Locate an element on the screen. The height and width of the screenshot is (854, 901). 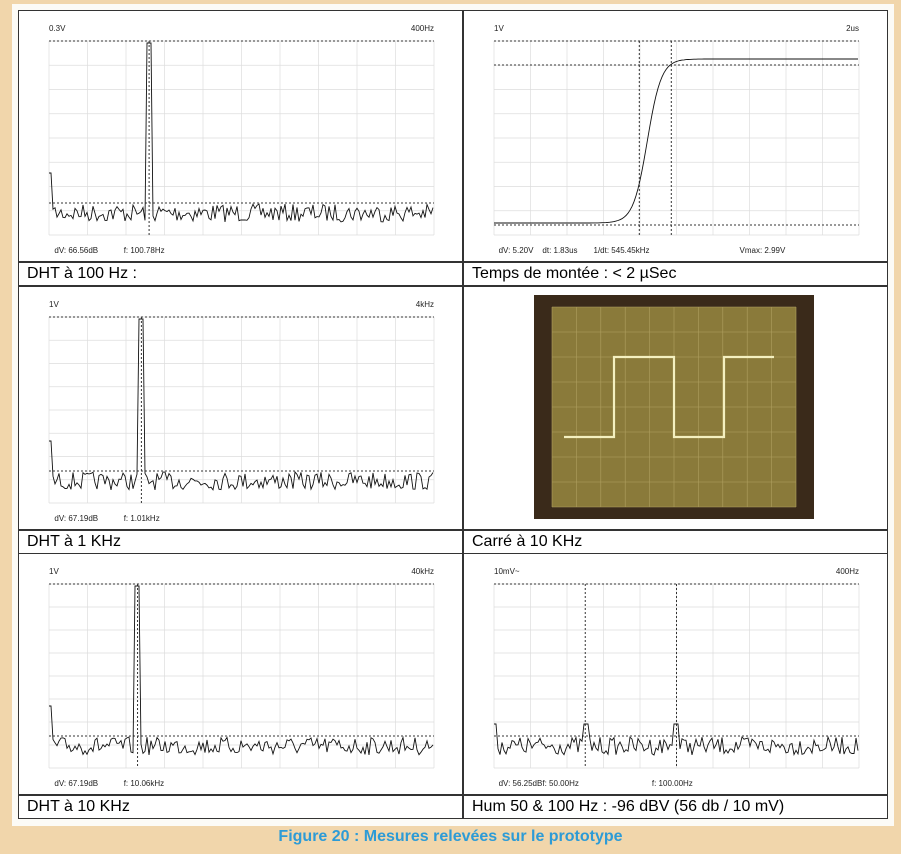
scope-display: 1V 40kHz dV: 67.19dB f: 10.06kHz is located at coordinates (241, 677).